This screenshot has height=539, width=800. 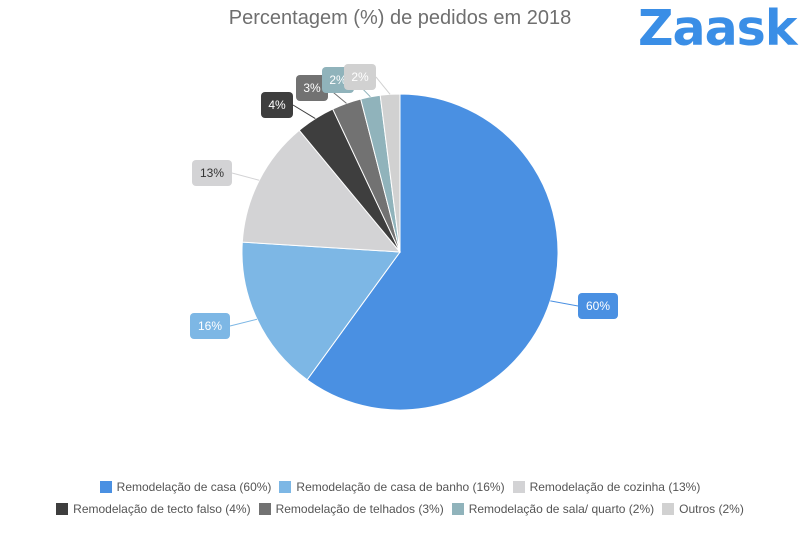 I want to click on legend-label: Remodelação de casa (60%), so click(x=194, y=487).